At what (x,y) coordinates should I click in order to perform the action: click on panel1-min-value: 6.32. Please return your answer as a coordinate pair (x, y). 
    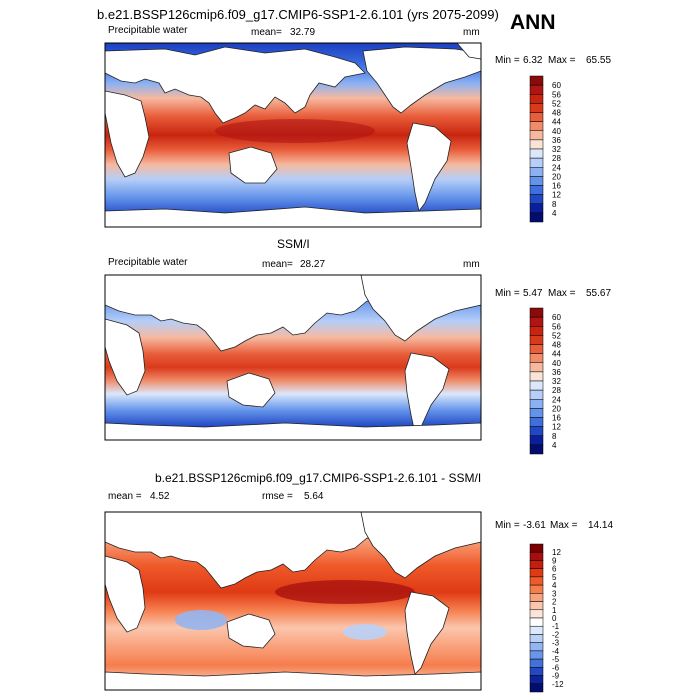
    Looking at the image, I should click on (533, 60).